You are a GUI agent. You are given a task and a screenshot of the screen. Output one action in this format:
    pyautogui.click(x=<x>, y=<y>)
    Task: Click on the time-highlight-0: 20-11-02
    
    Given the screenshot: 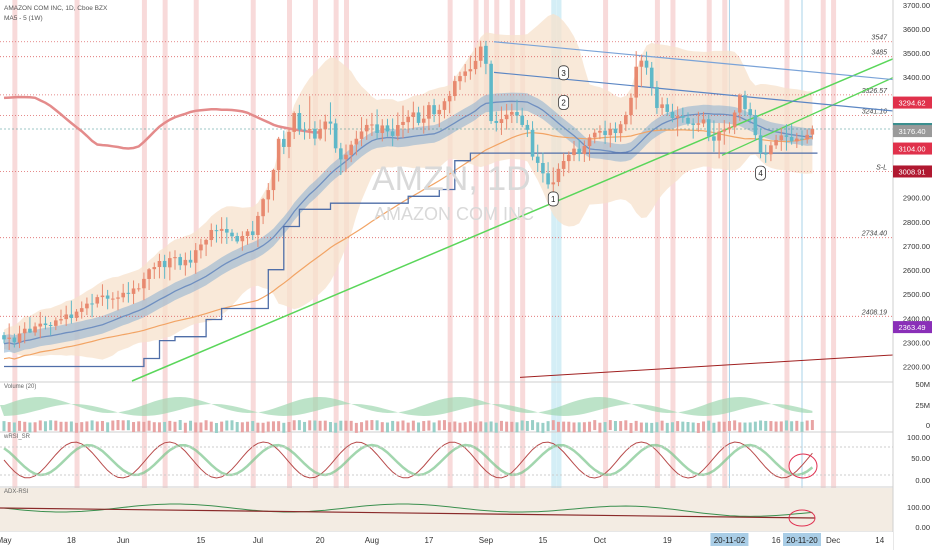 What is the action you would take?
    pyautogui.click(x=730, y=540)
    